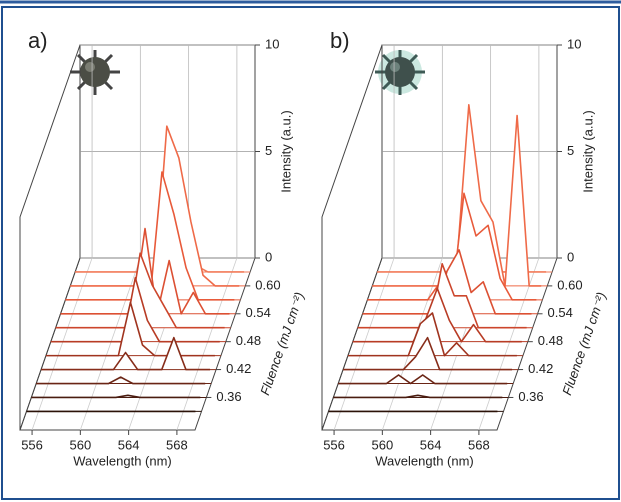 The height and width of the screenshot is (502, 621). I want to click on particle-icon-b, so click(400, 72).